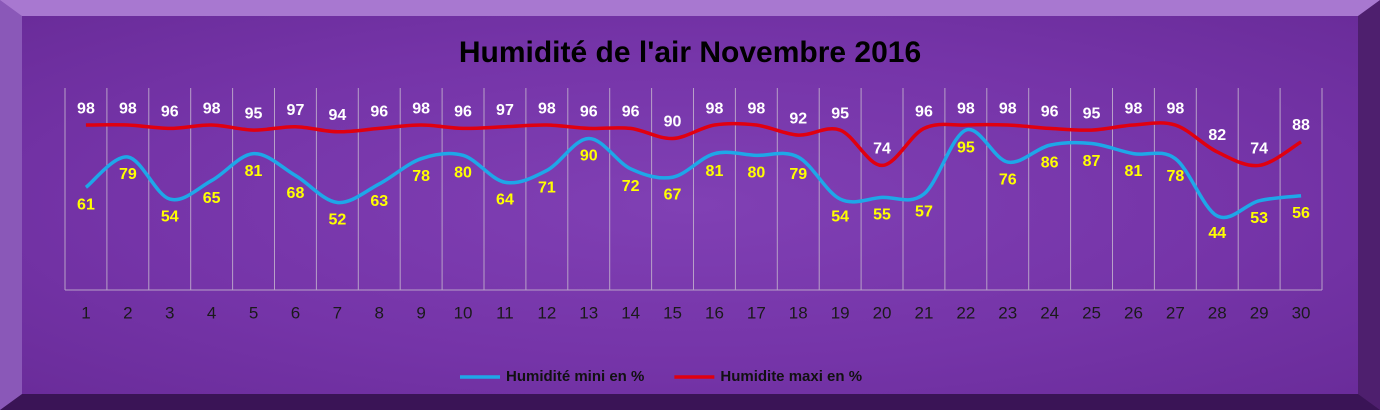 The width and height of the screenshot is (1380, 410). I want to click on x-tick-label: 14, so click(630, 312).